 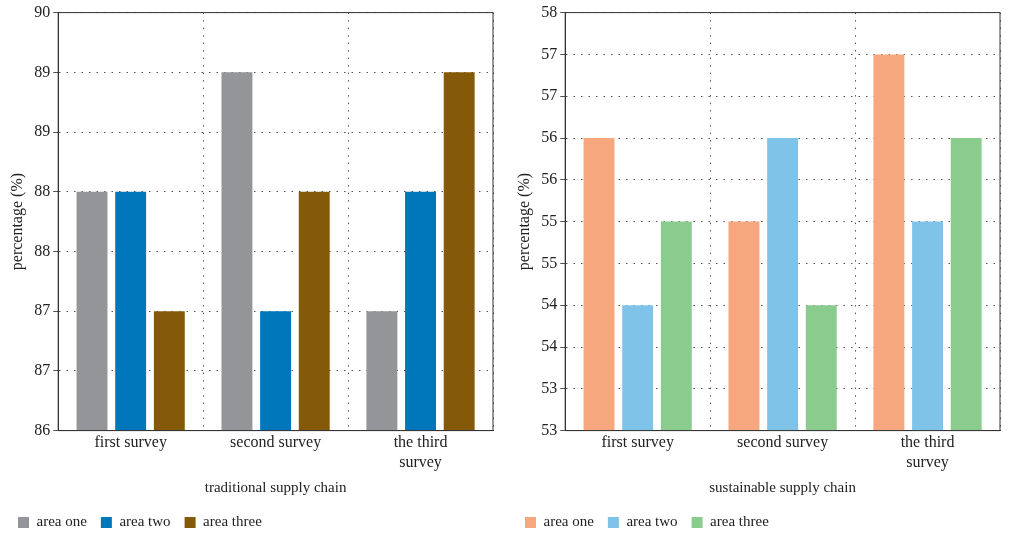 What do you see at coordinates (783, 486) in the screenshot?
I see `x-axis-title: sustainable supply chain` at bounding box center [783, 486].